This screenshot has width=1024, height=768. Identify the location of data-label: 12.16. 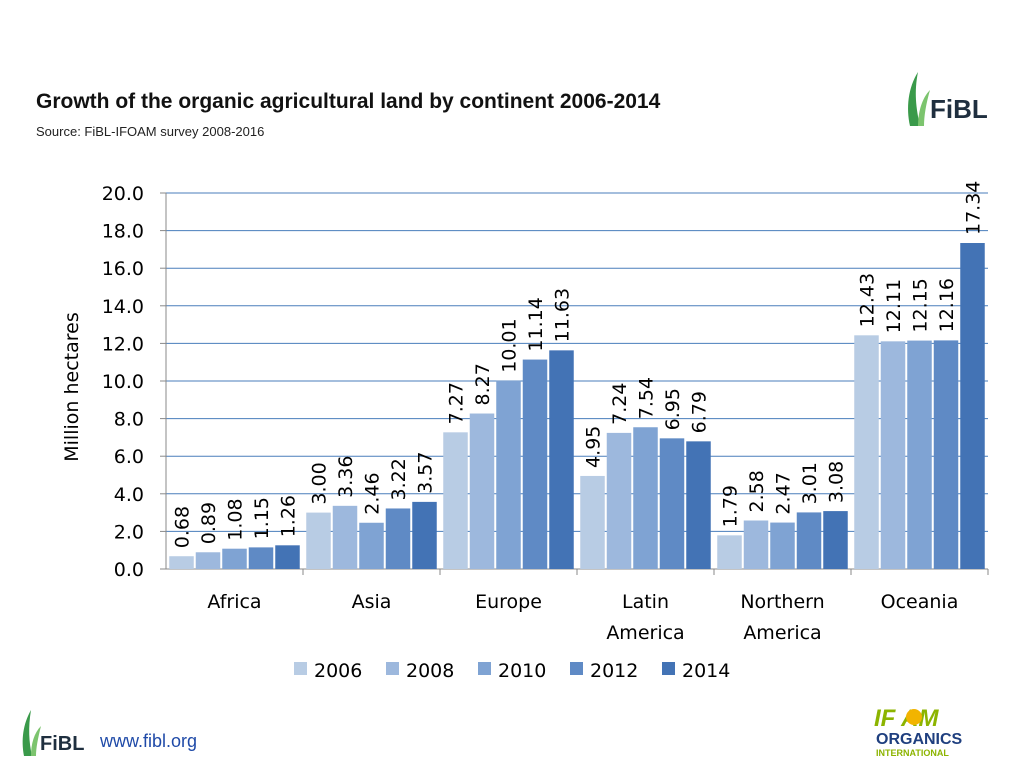
(947, 305).